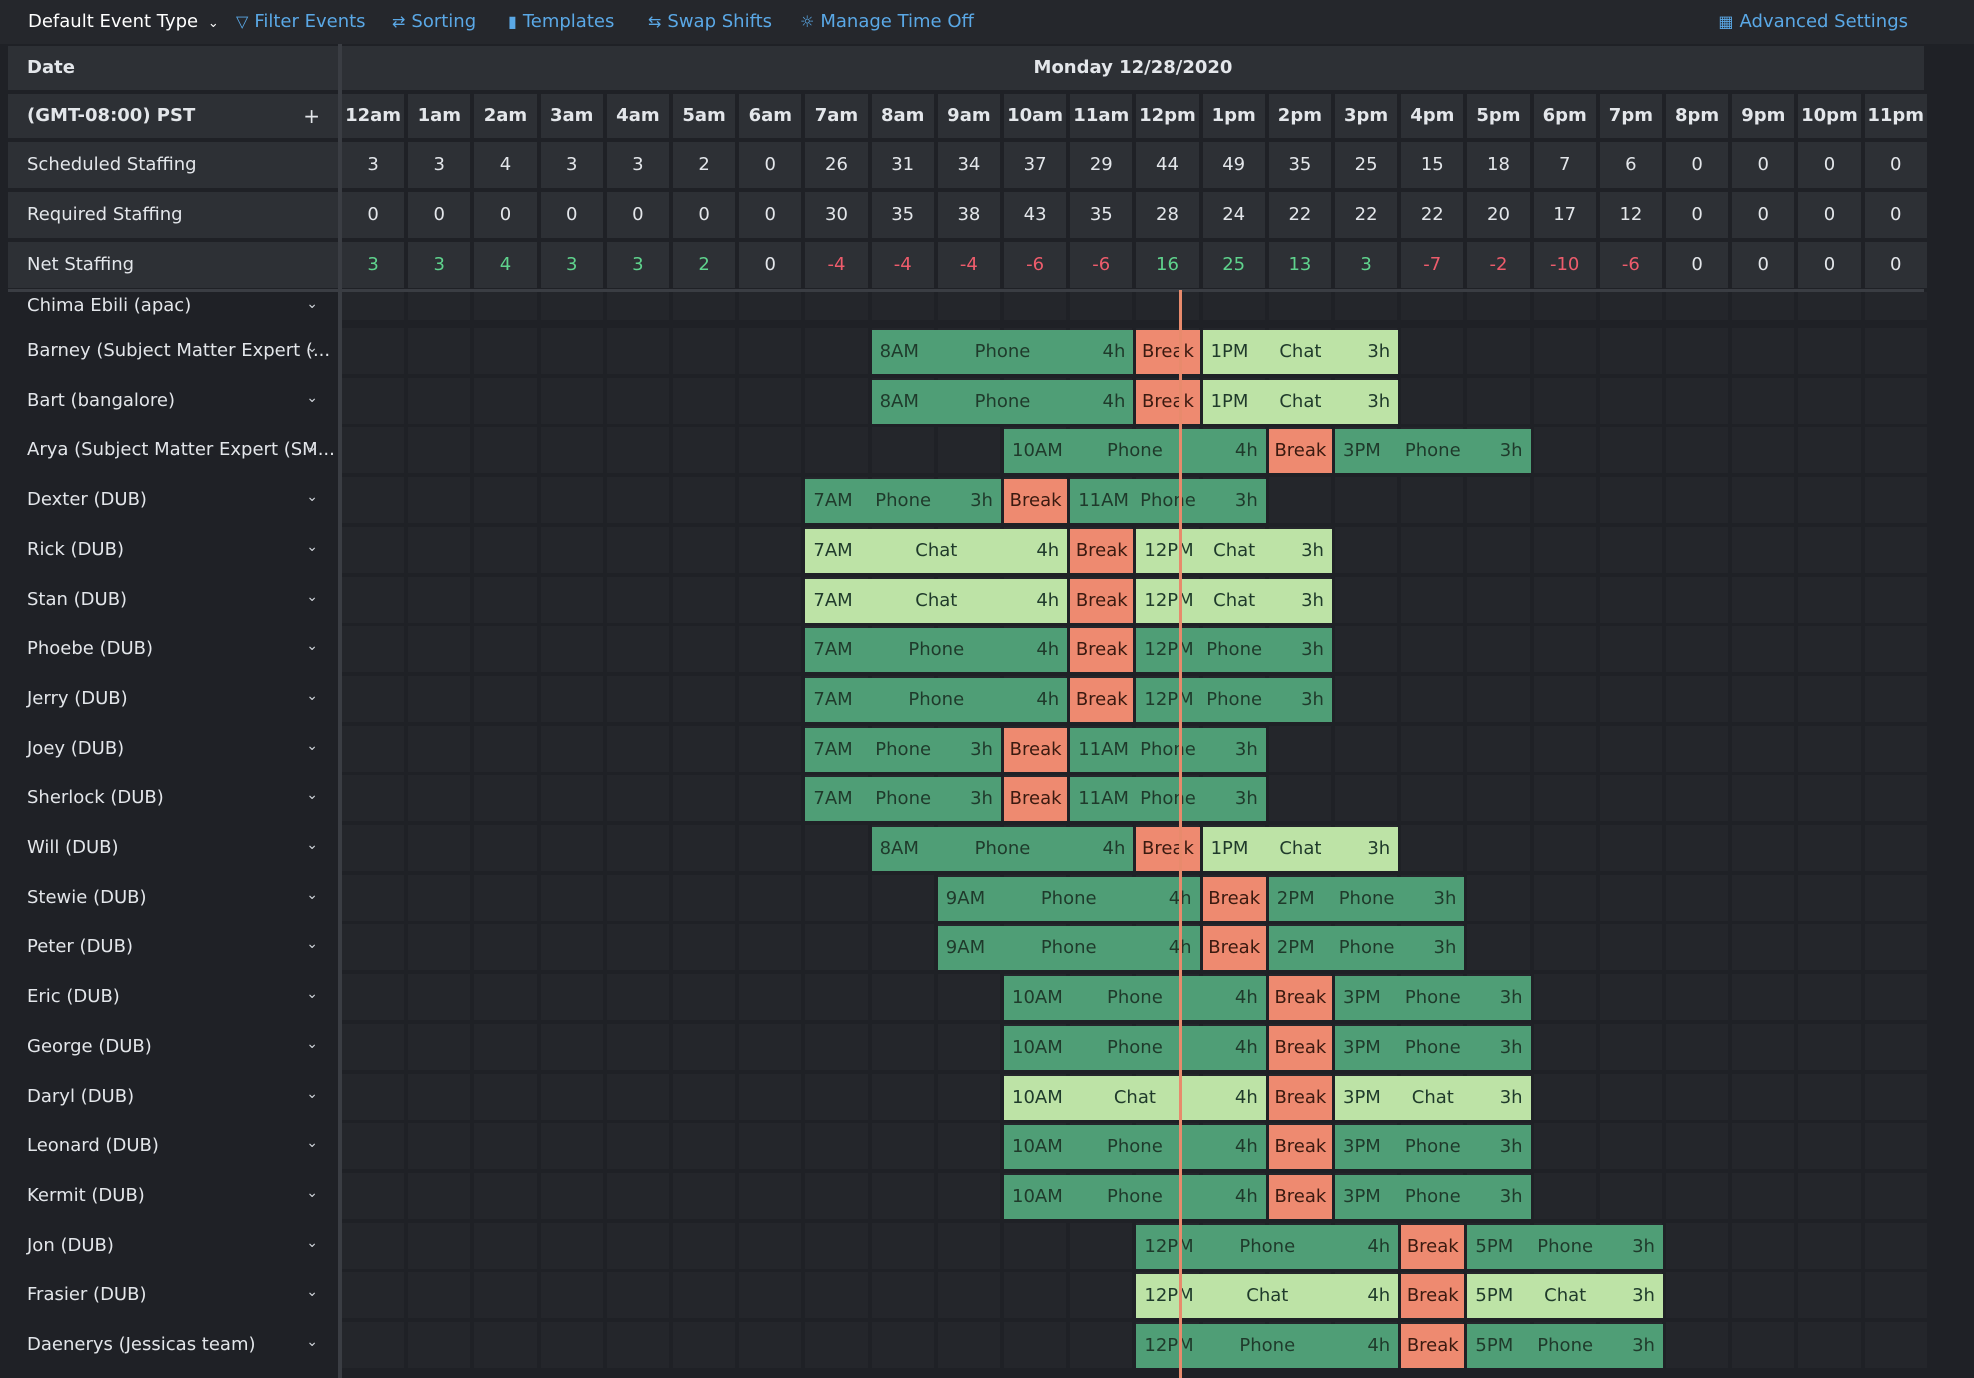 This screenshot has width=1974, height=1378. I want to click on advanced-settings-button: ▦ Advanced Settings, so click(1813, 22).